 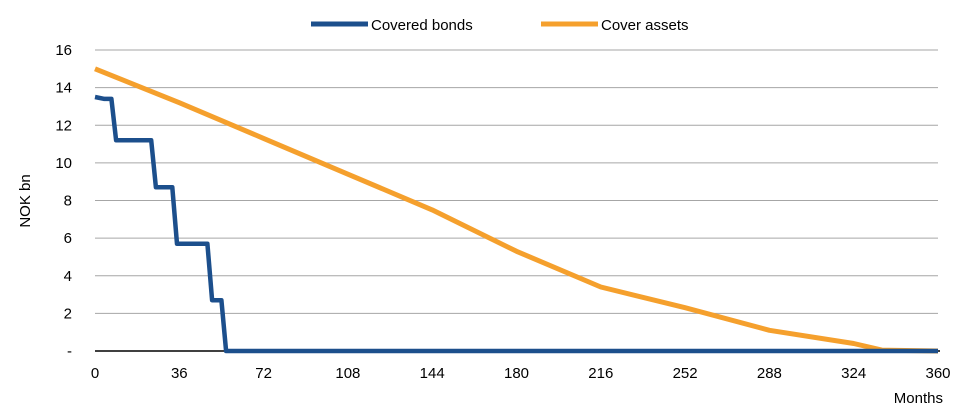 What do you see at coordinates (432, 373) in the screenshot?
I see `x-tick-label-4: 144` at bounding box center [432, 373].